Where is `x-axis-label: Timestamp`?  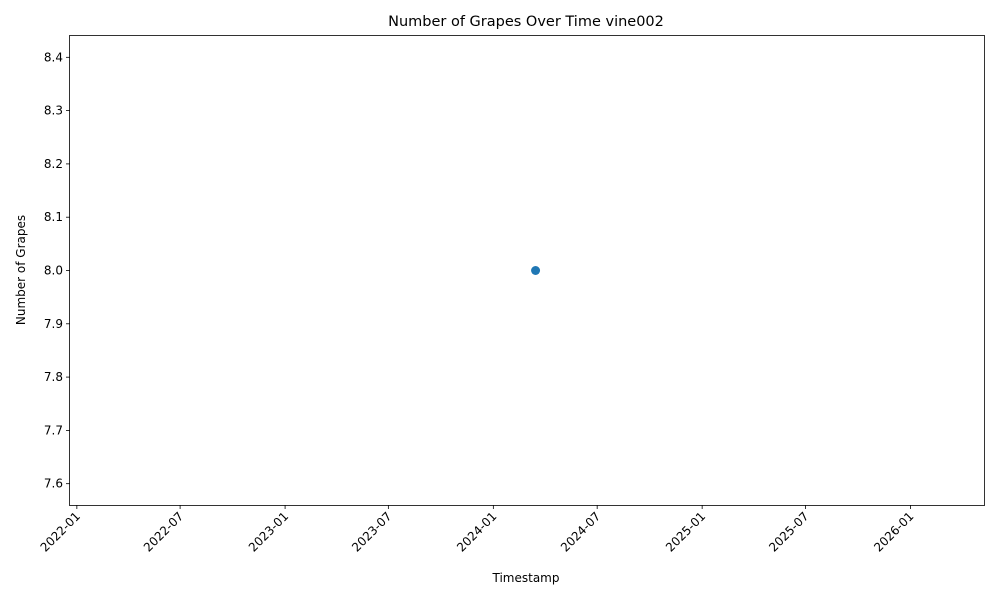 x-axis-label: Timestamp is located at coordinates (526, 578).